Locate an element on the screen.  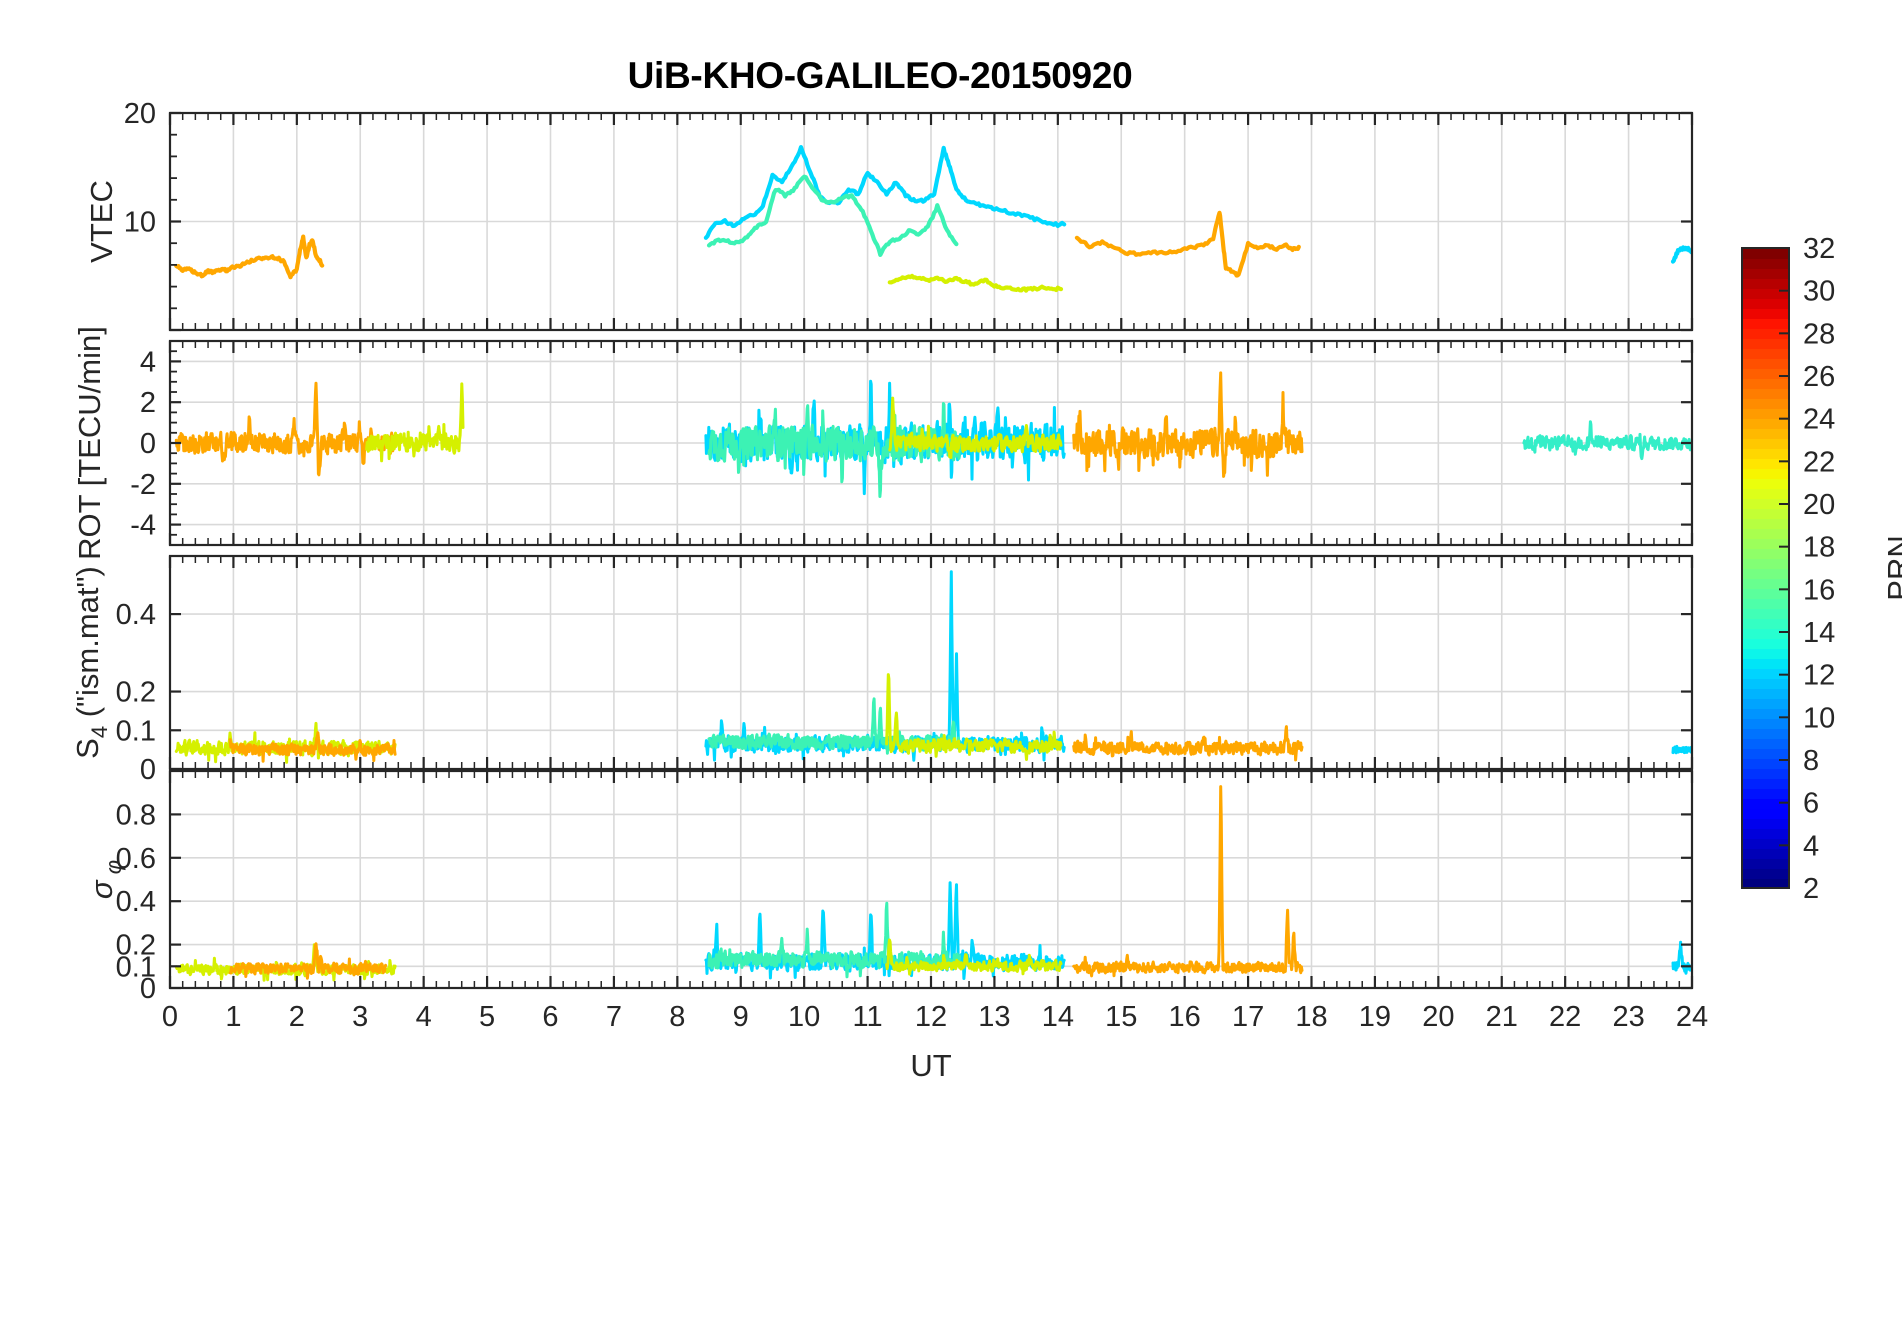
ytick-label: 0.2 is located at coordinates (136, 946).